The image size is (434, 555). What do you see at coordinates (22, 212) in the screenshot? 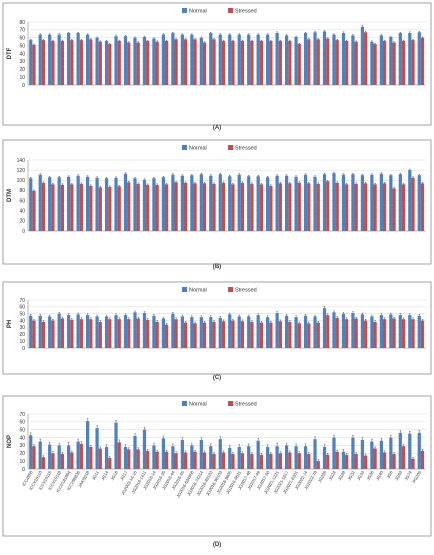
I see `y-tick-label: 40` at bounding box center [22, 212].